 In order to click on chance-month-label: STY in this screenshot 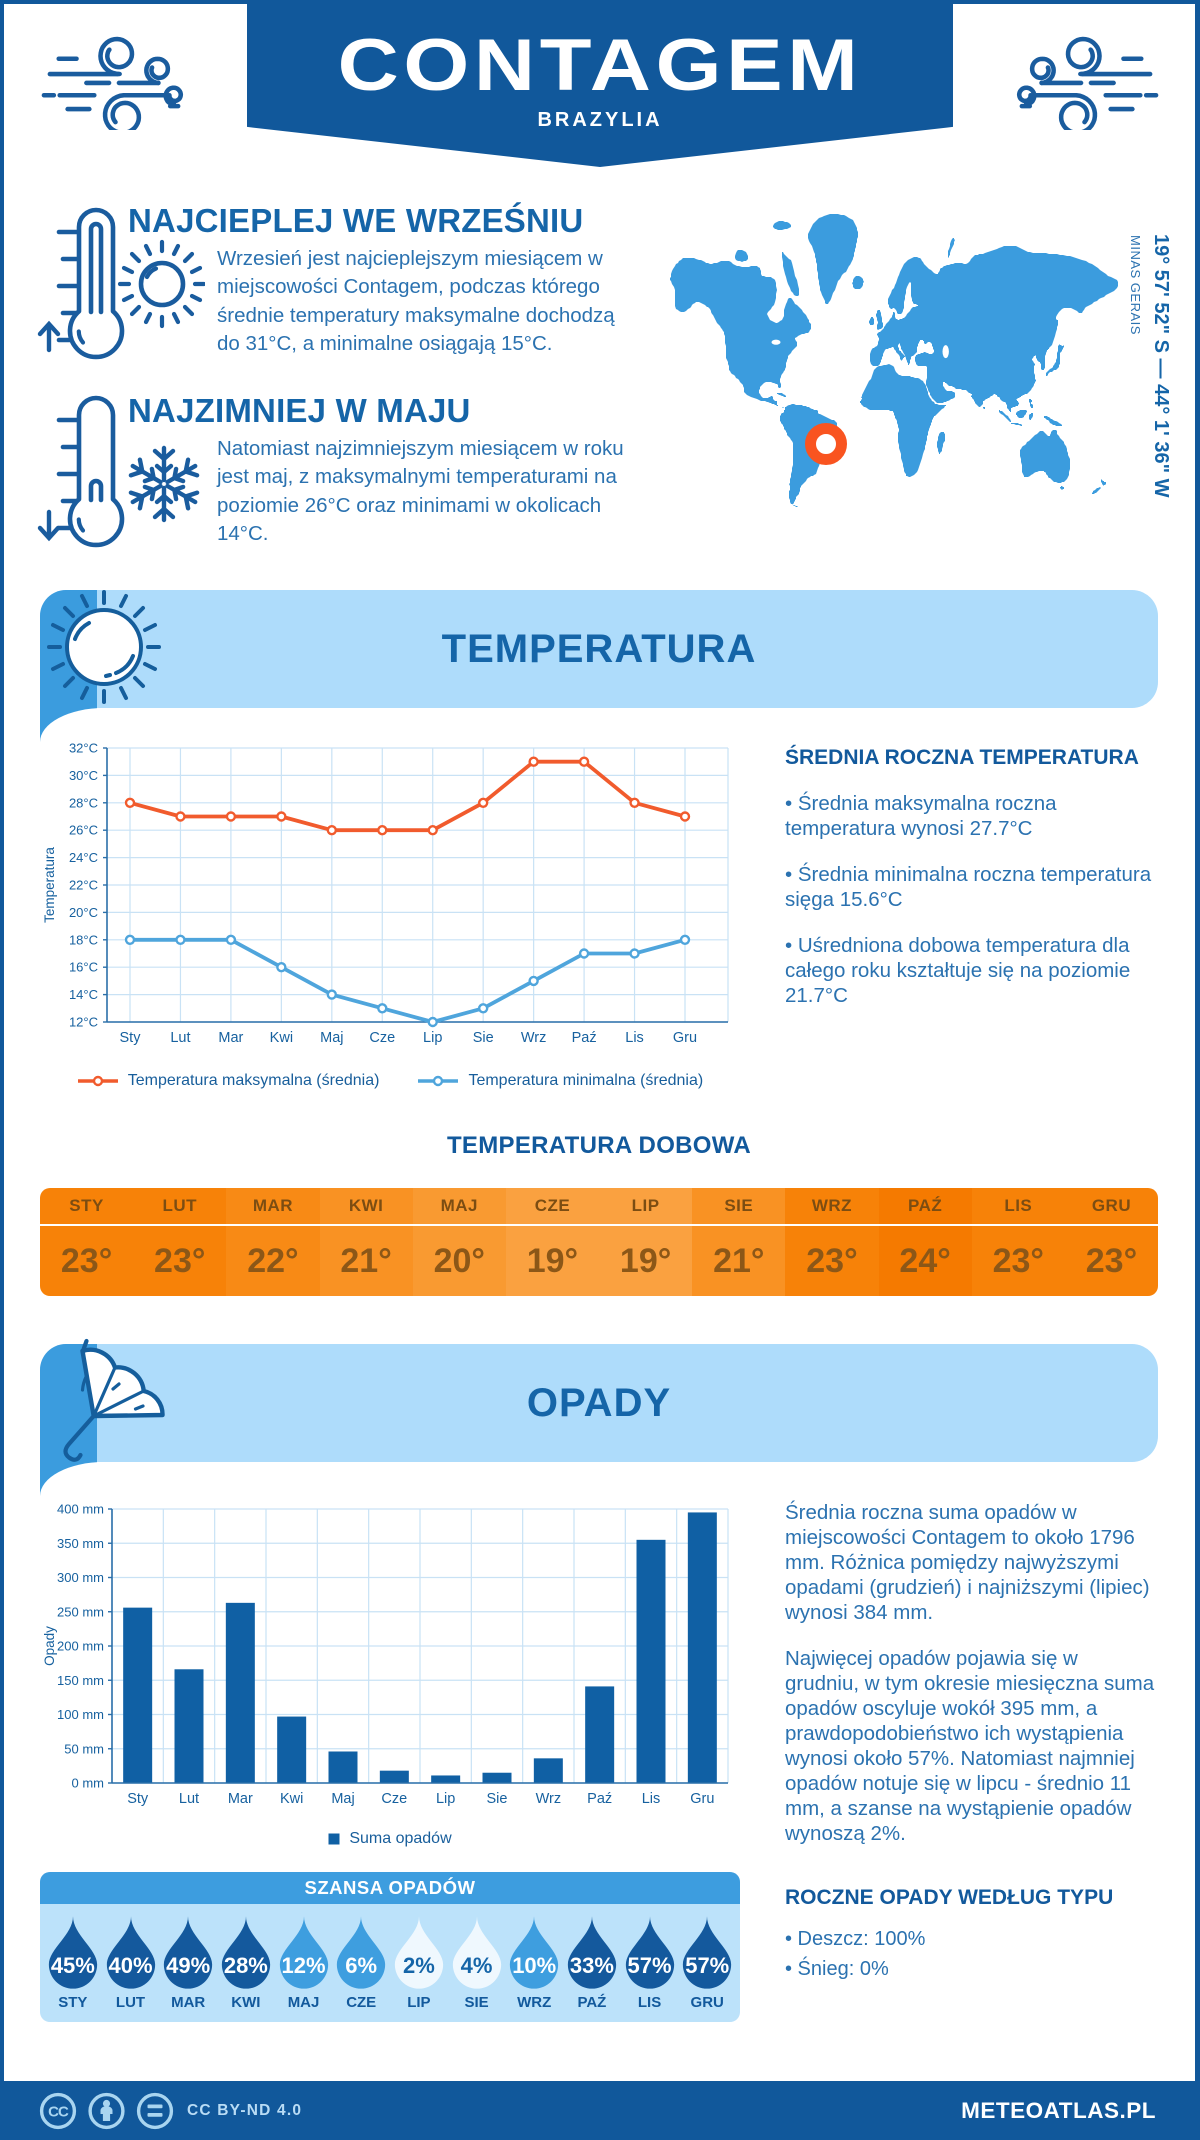, I will do `click(73, 2002)`.